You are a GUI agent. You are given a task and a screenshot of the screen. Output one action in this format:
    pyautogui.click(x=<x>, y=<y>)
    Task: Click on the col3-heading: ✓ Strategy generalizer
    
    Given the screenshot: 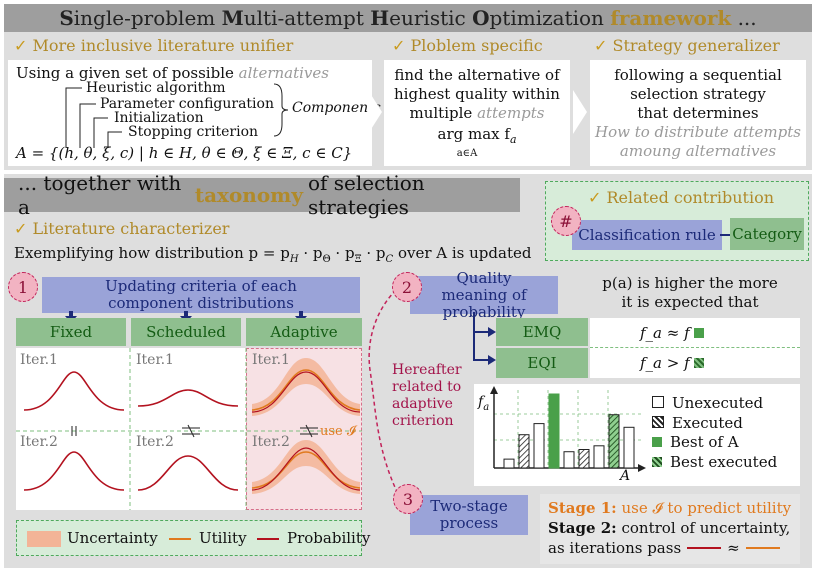 What is the action you would take?
    pyautogui.click(x=687, y=45)
    